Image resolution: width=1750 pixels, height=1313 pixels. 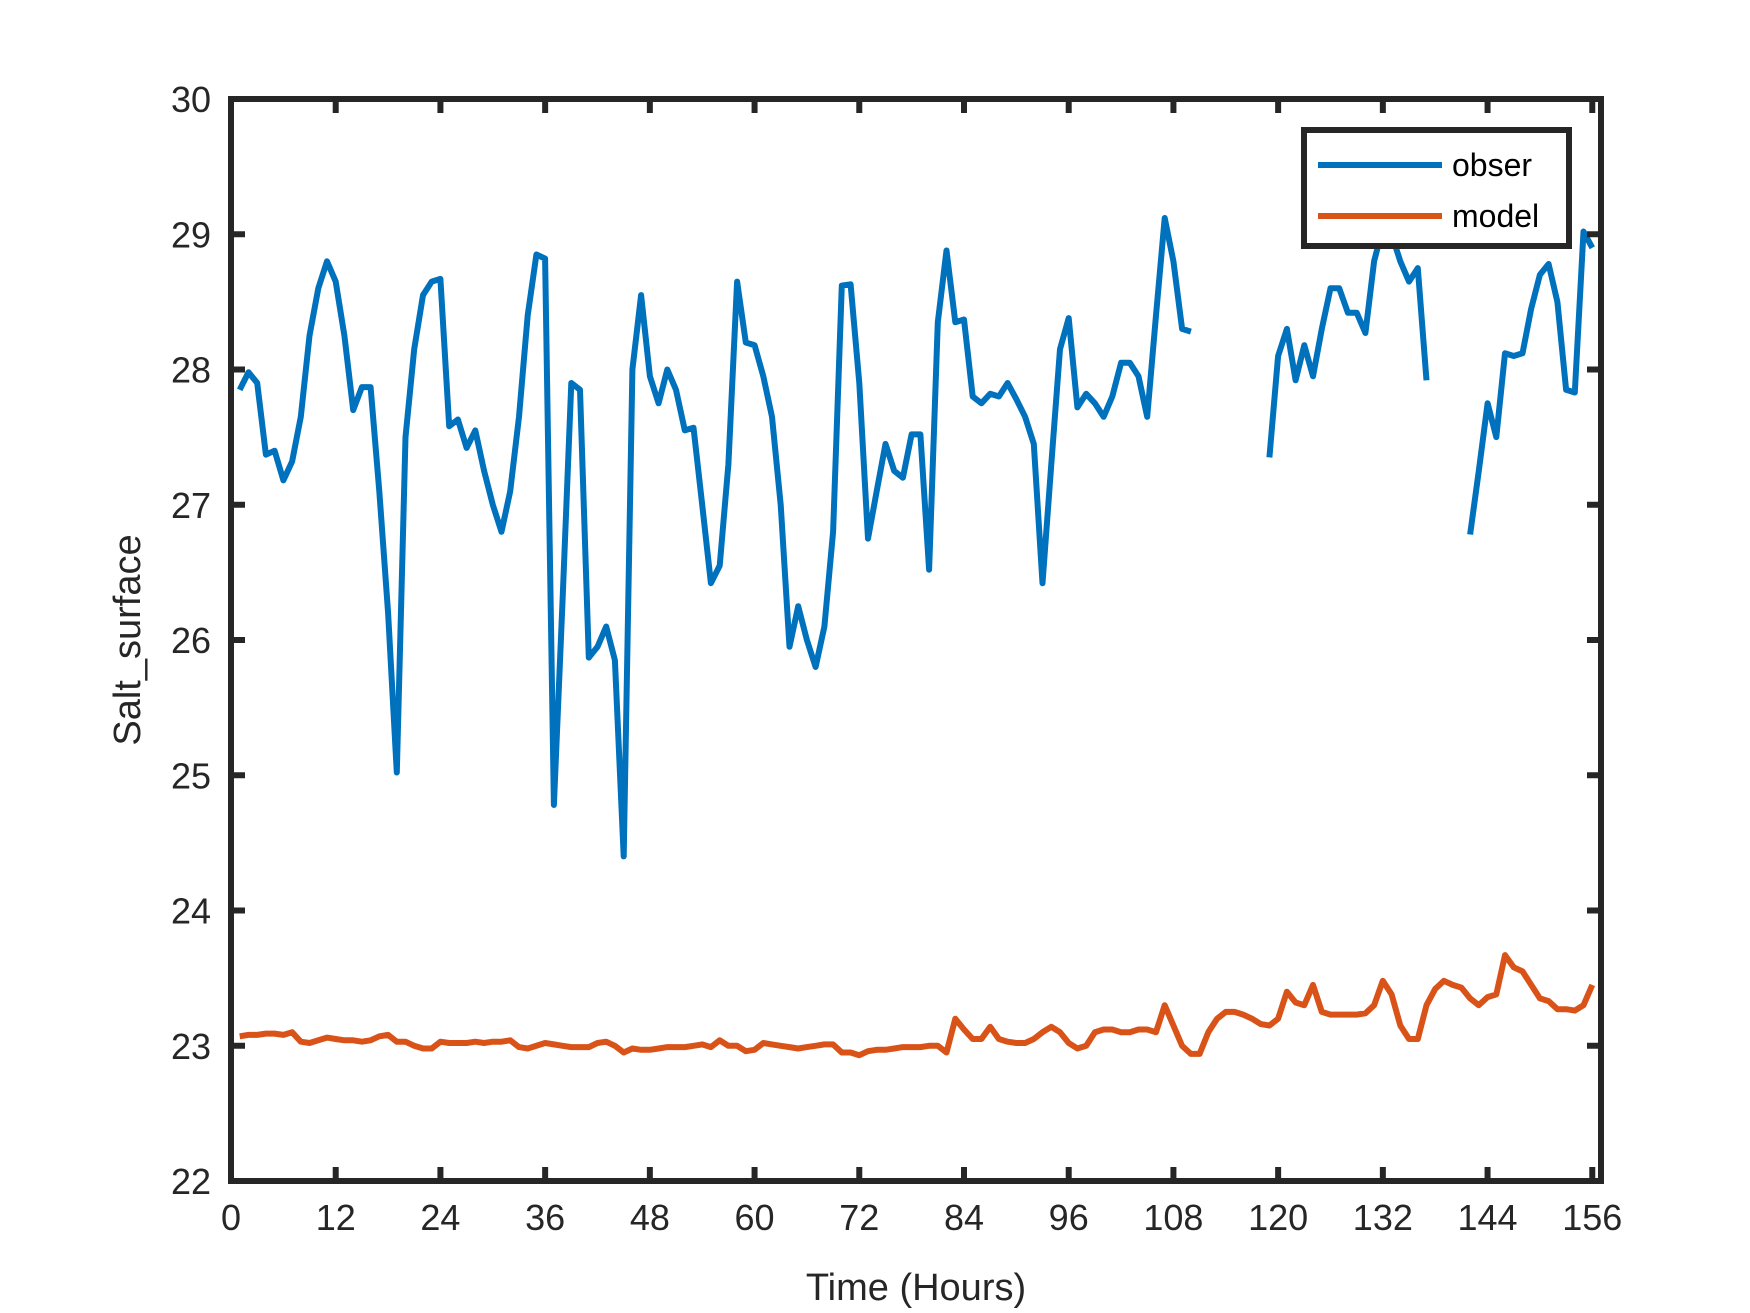 I want to click on x-axis-title: Time (Hours), so click(x=916, y=1288).